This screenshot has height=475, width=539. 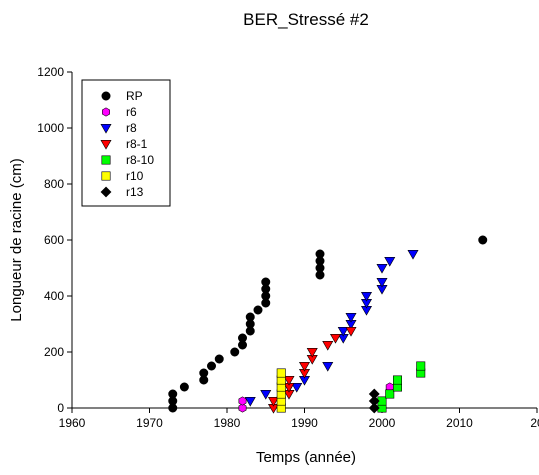 I want to click on x-tick-label: 1980, so click(x=227, y=423).